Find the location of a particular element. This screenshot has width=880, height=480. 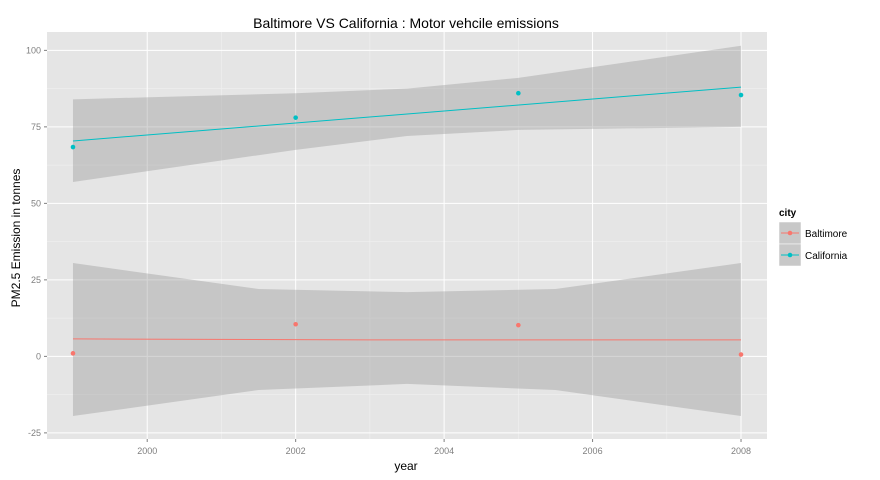

x-axis-title: year is located at coordinates (405, 466).